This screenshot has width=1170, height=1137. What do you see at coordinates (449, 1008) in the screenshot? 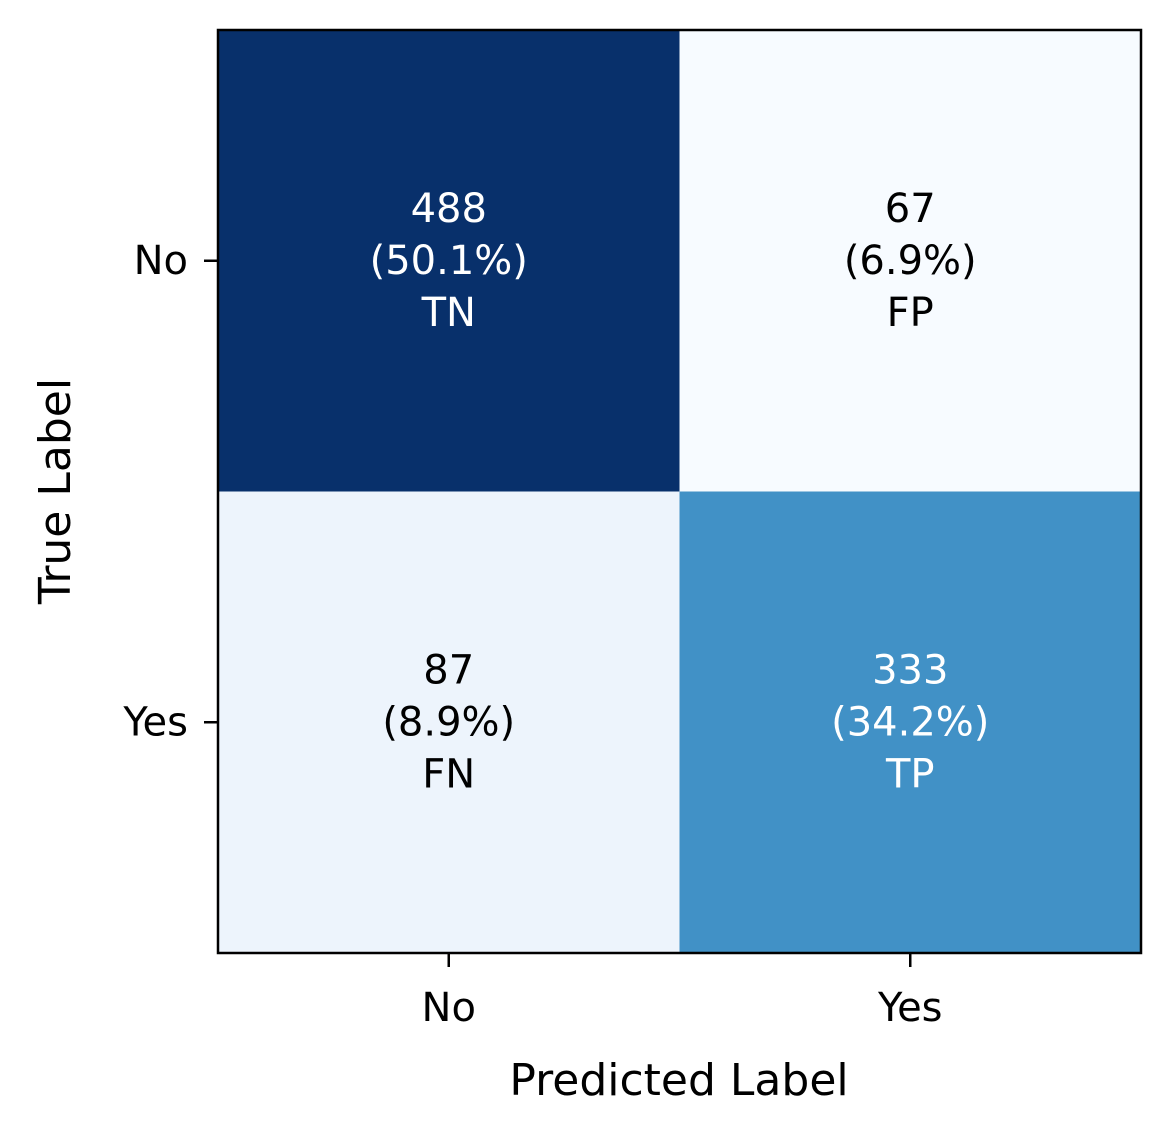
I see `x-tick-label-no: No` at bounding box center [449, 1008].